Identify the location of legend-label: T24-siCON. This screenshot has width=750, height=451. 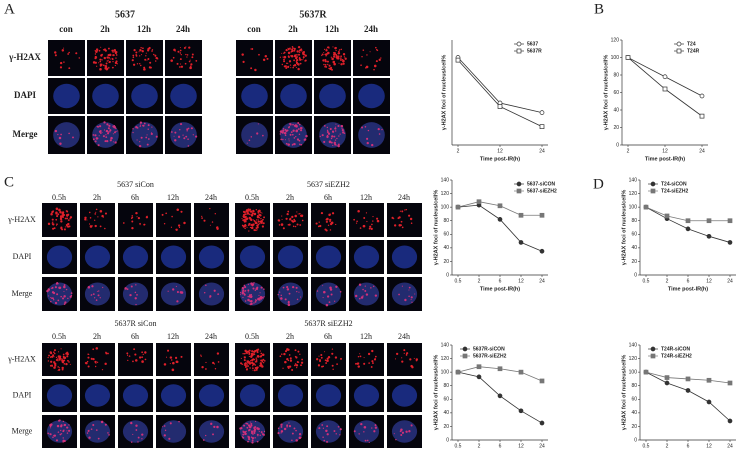
(674, 184).